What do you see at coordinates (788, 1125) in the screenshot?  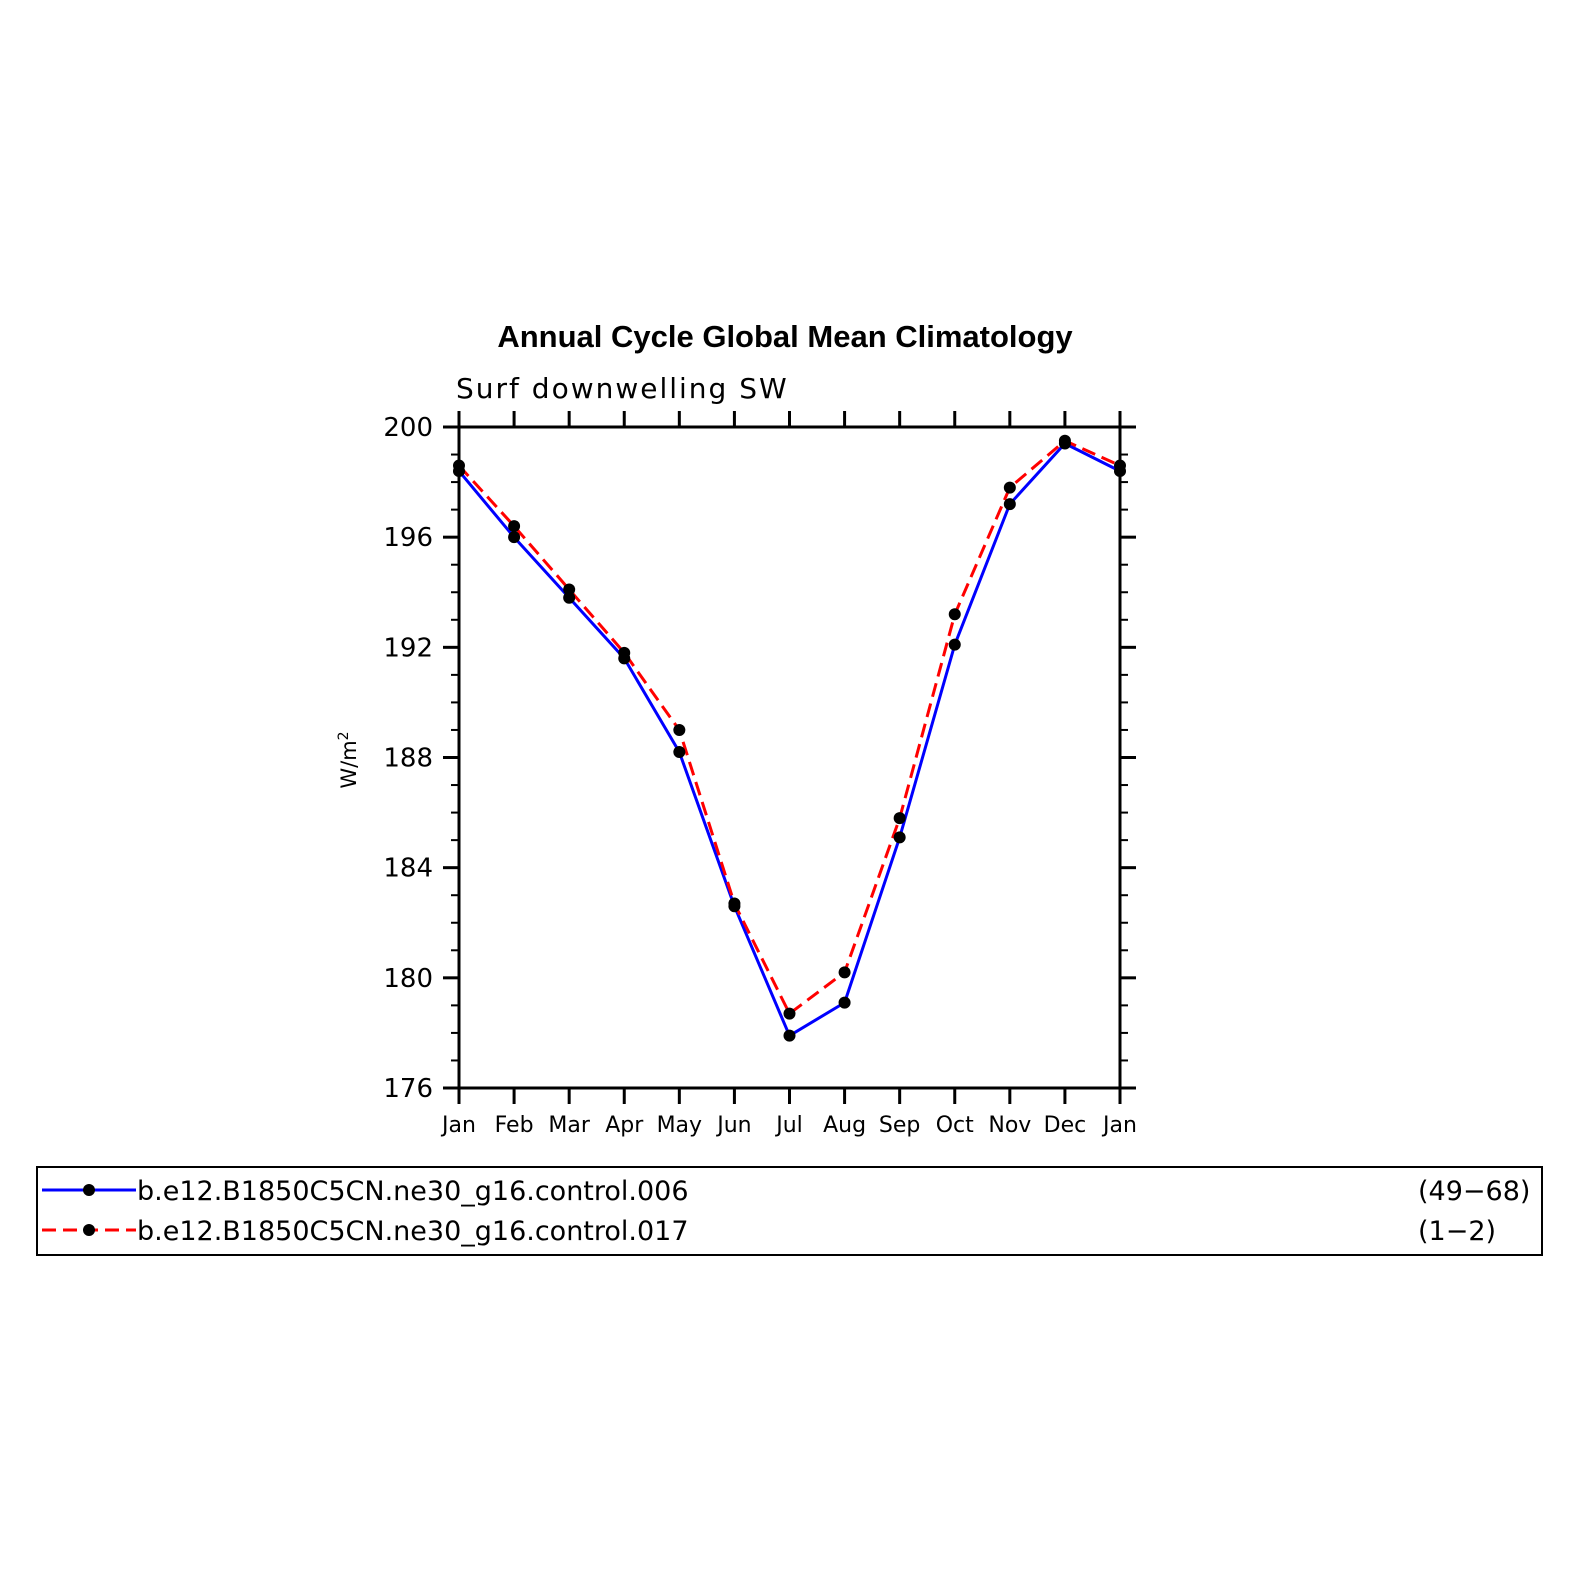 I see `x-tick-label: Jul` at bounding box center [788, 1125].